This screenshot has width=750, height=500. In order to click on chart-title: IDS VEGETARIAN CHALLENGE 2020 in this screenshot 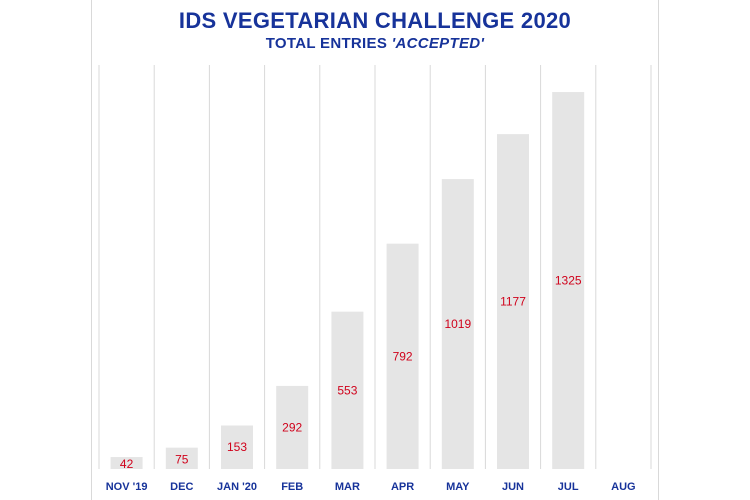, I will do `click(375, 20)`.